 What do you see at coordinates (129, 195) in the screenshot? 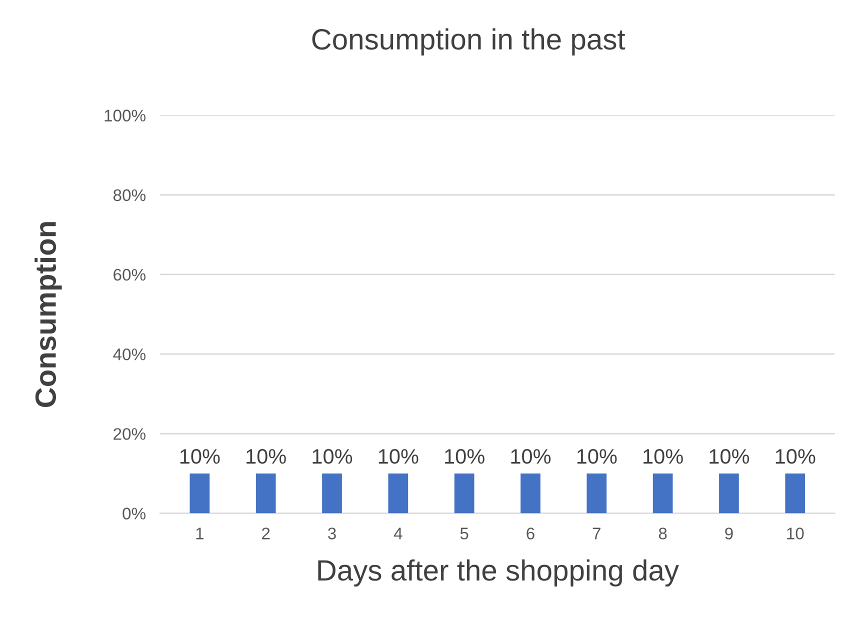
I see `y-tick-label: 80%` at bounding box center [129, 195].